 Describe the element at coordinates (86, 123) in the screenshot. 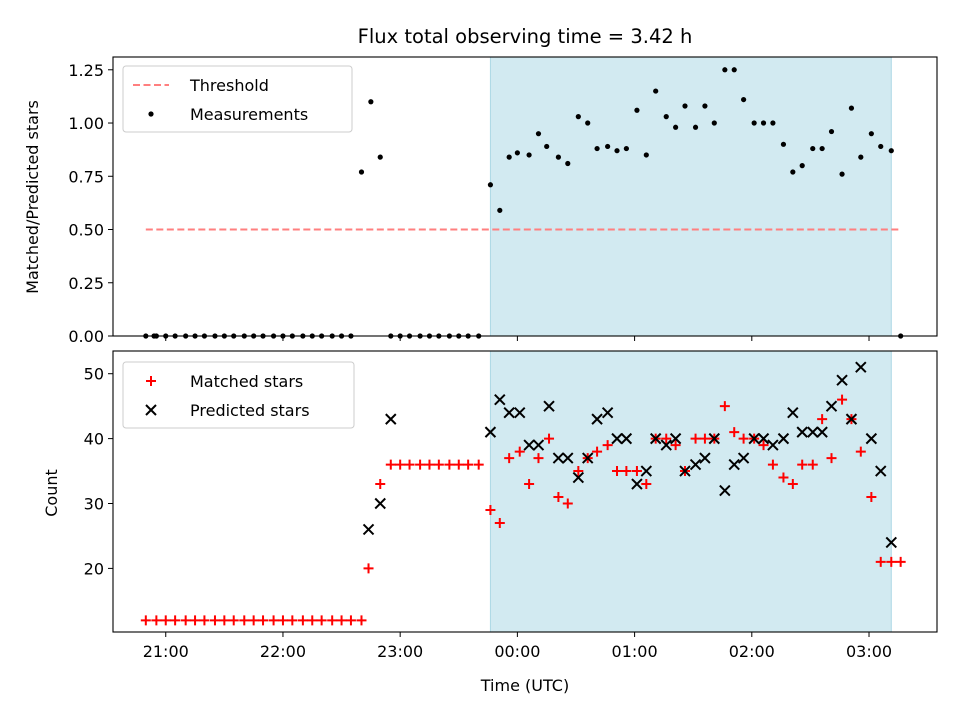

I see `y-tick-label: 1.00` at that location.